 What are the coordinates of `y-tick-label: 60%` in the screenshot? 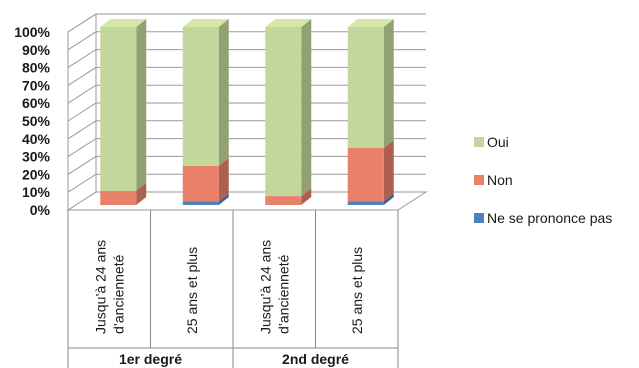 It's located at (36, 103).